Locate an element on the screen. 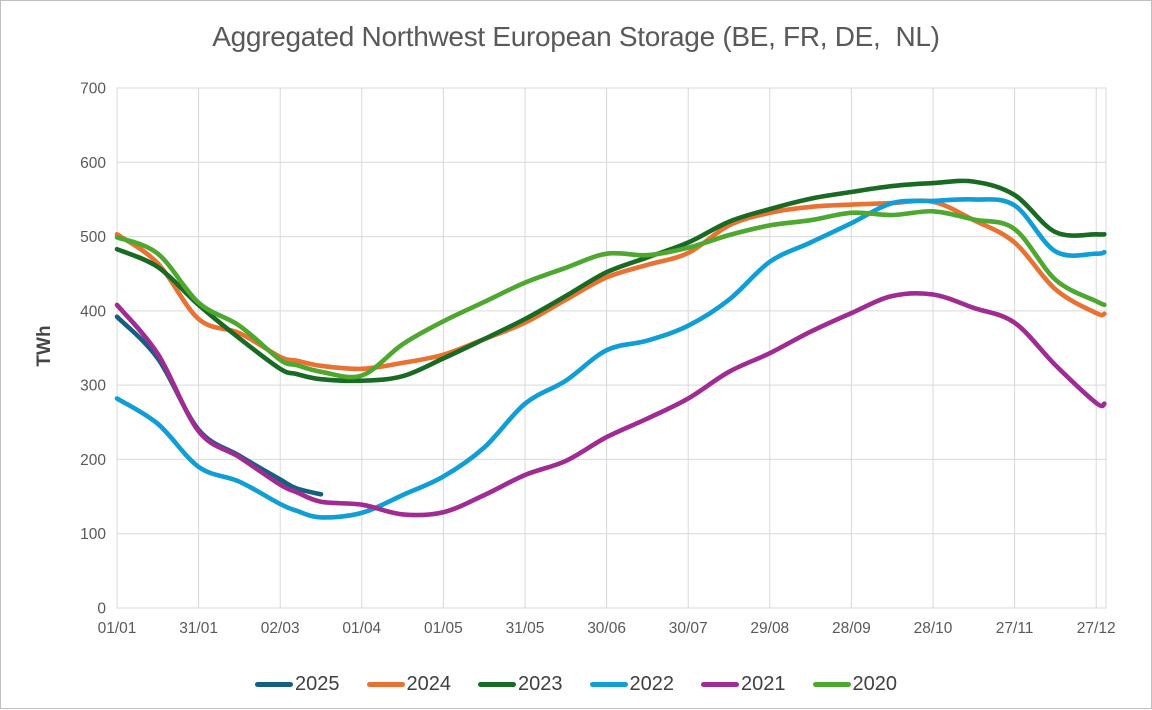 The width and height of the screenshot is (1152, 710). x-axis-tick-label: 30/06 is located at coordinates (606, 628).